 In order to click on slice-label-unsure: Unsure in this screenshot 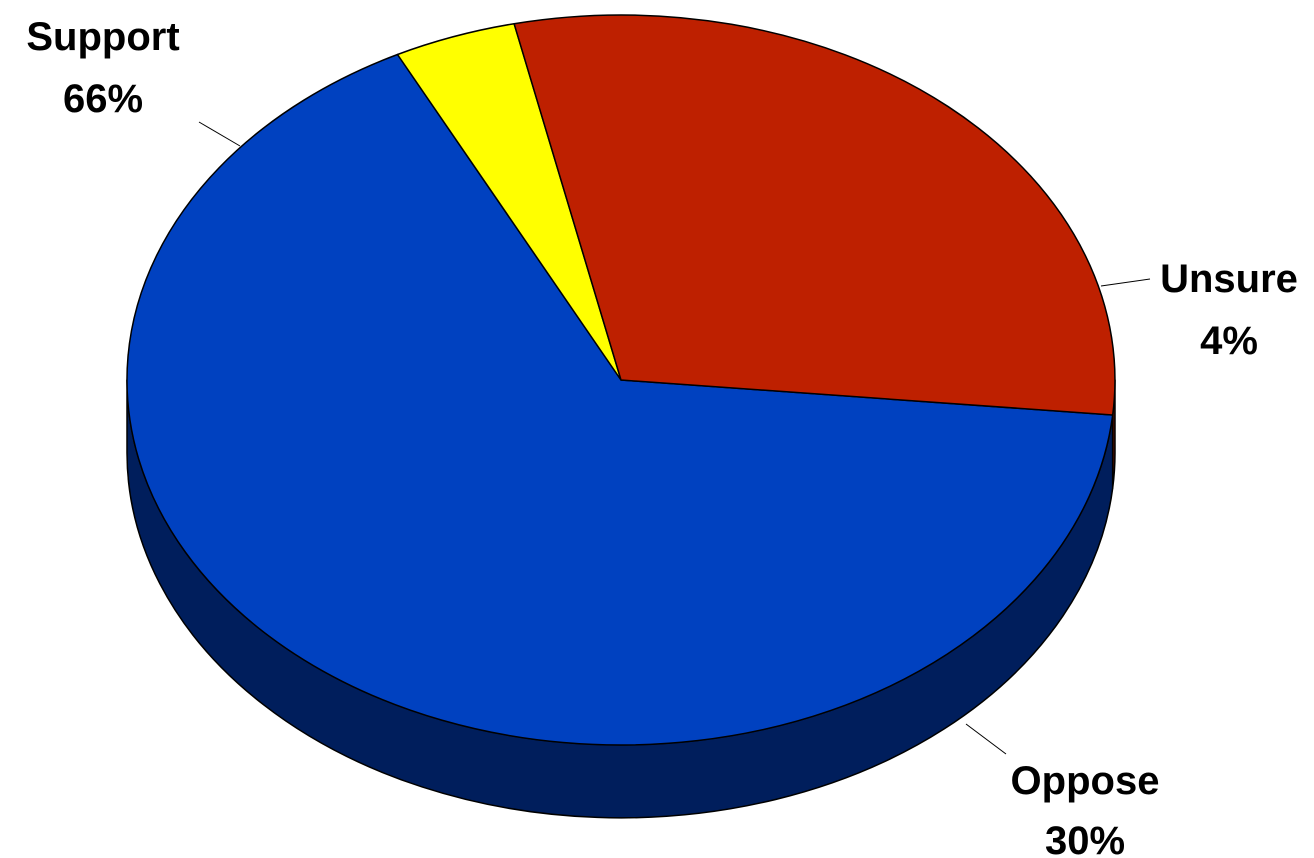, I will do `click(1229, 279)`.